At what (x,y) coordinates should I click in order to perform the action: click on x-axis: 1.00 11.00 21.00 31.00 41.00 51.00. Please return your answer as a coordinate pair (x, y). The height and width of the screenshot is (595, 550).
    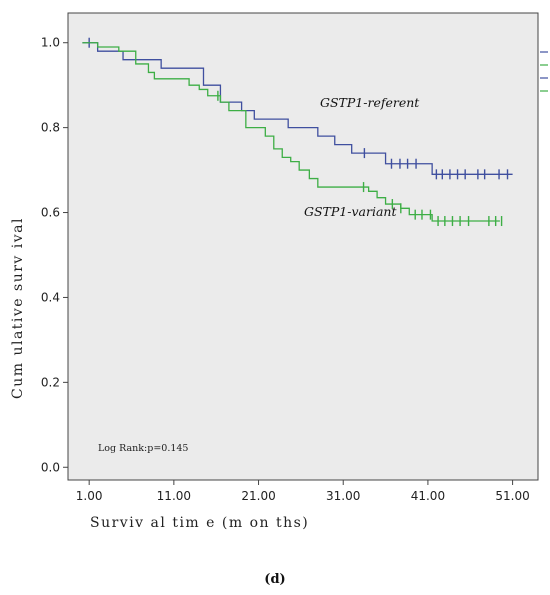
    Looking at the image, I should click on (303, 491).